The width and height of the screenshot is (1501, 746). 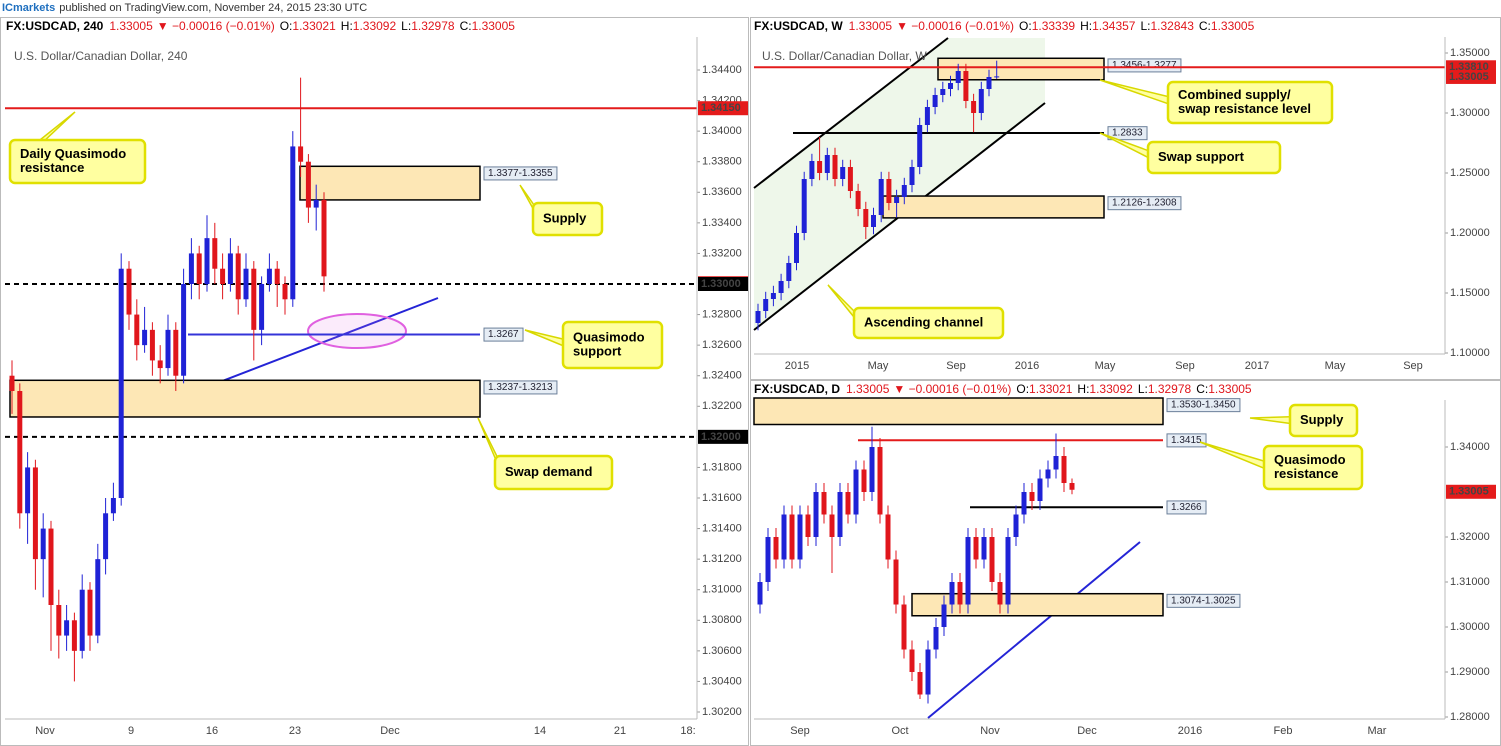 What do you see at coordinates (28, 8) in the screenshot?
I see `publisher: ICmarkets` at bounding box center [28, 8].